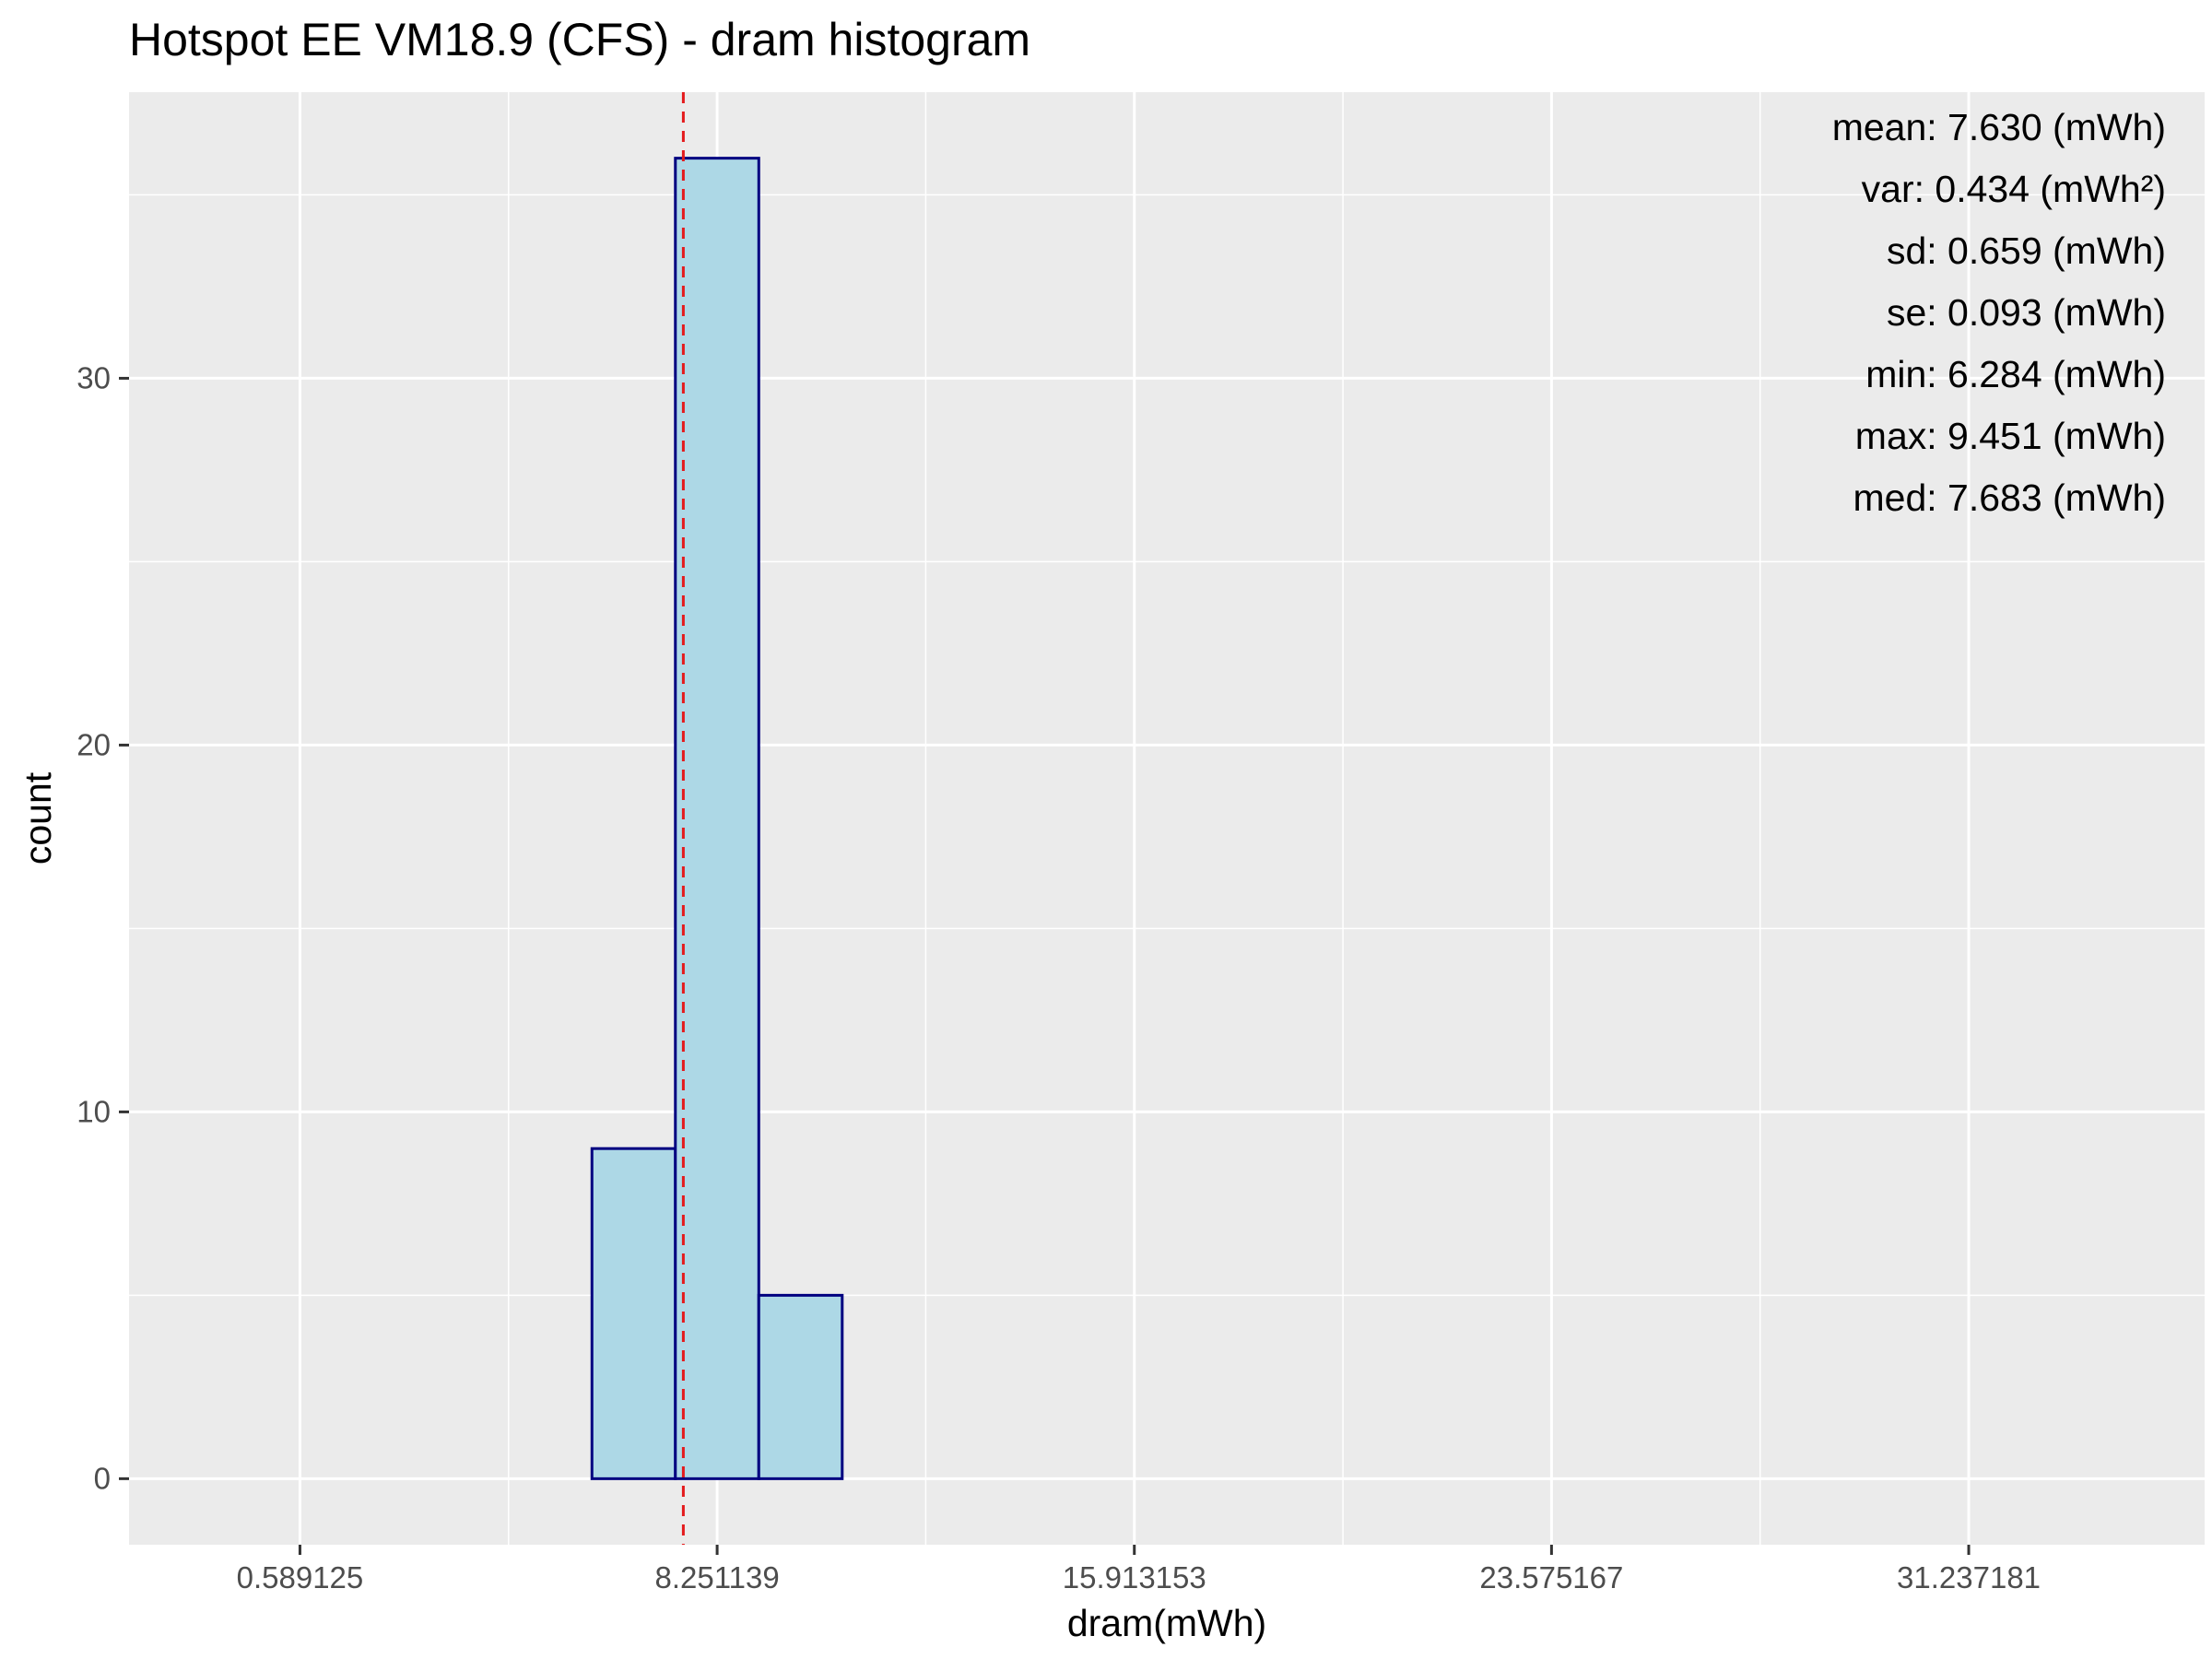  I want to click on y-tick-label: 10, so click(93, 1111).